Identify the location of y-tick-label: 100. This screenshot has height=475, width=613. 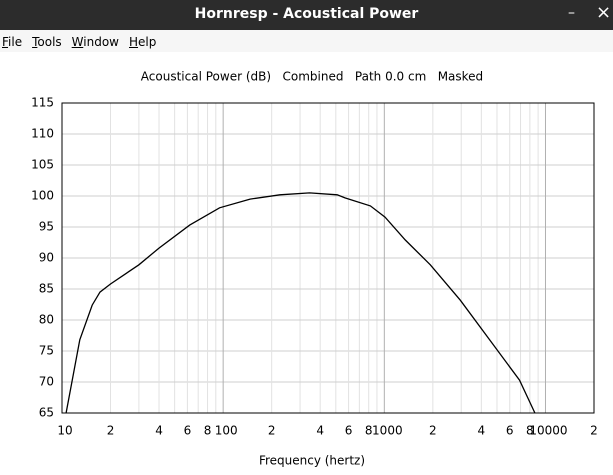
(42, 196).